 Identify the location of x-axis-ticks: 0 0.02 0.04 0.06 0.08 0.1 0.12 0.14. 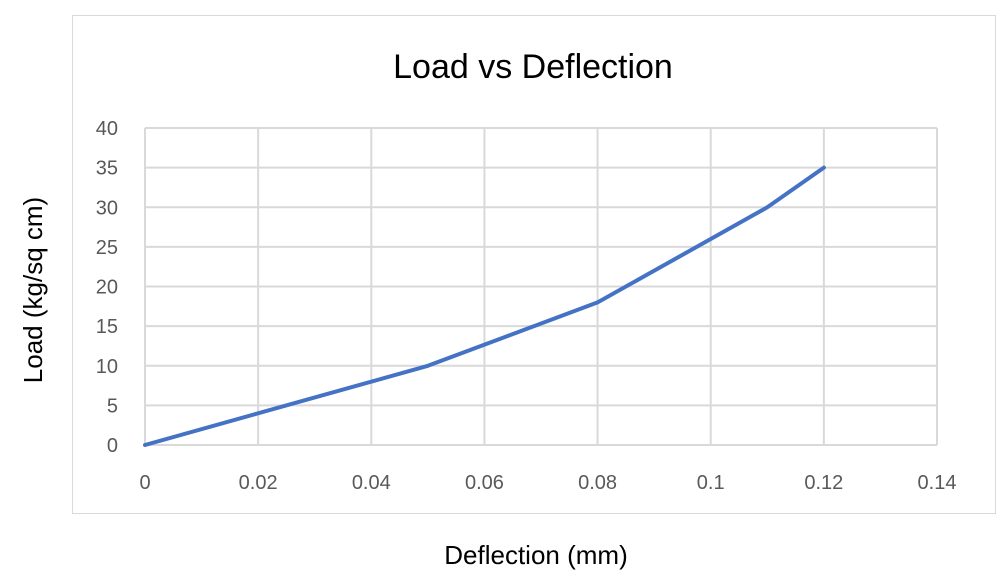
(547, 483).